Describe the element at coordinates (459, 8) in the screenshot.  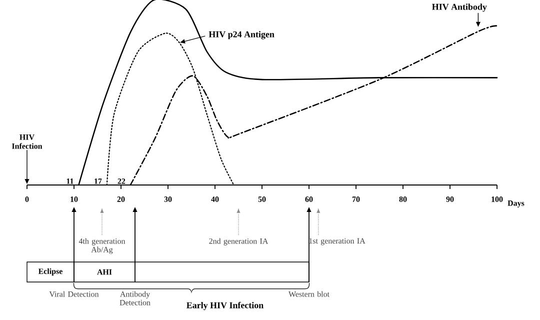
I see `series-label: HIV Antibody` at that location.